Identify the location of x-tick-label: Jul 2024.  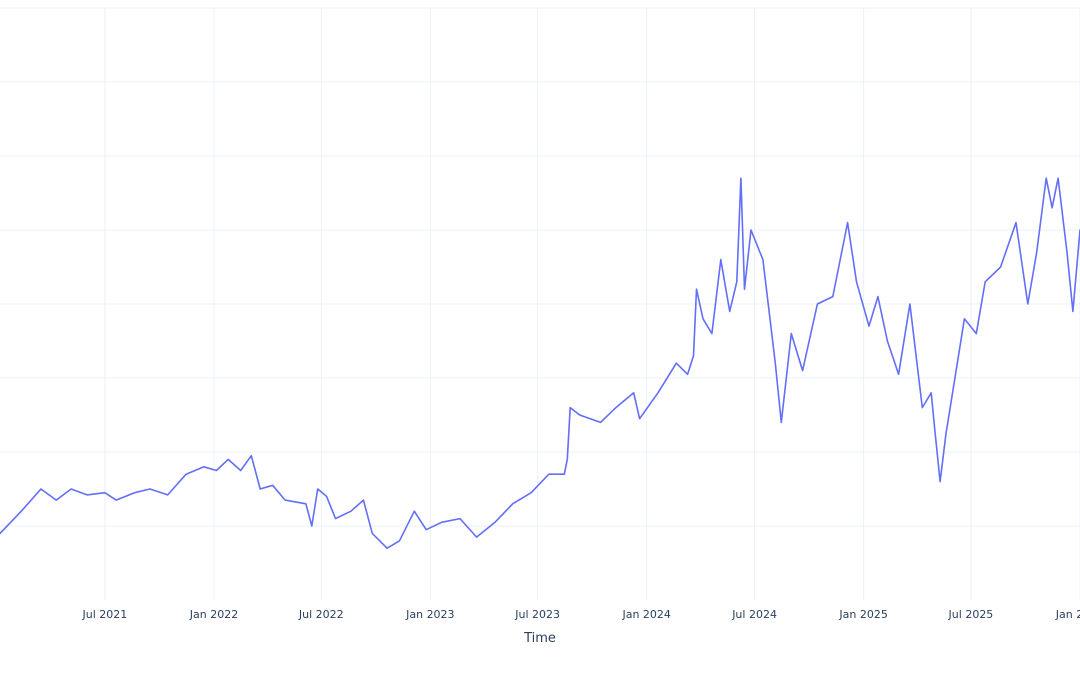
(754, 614).